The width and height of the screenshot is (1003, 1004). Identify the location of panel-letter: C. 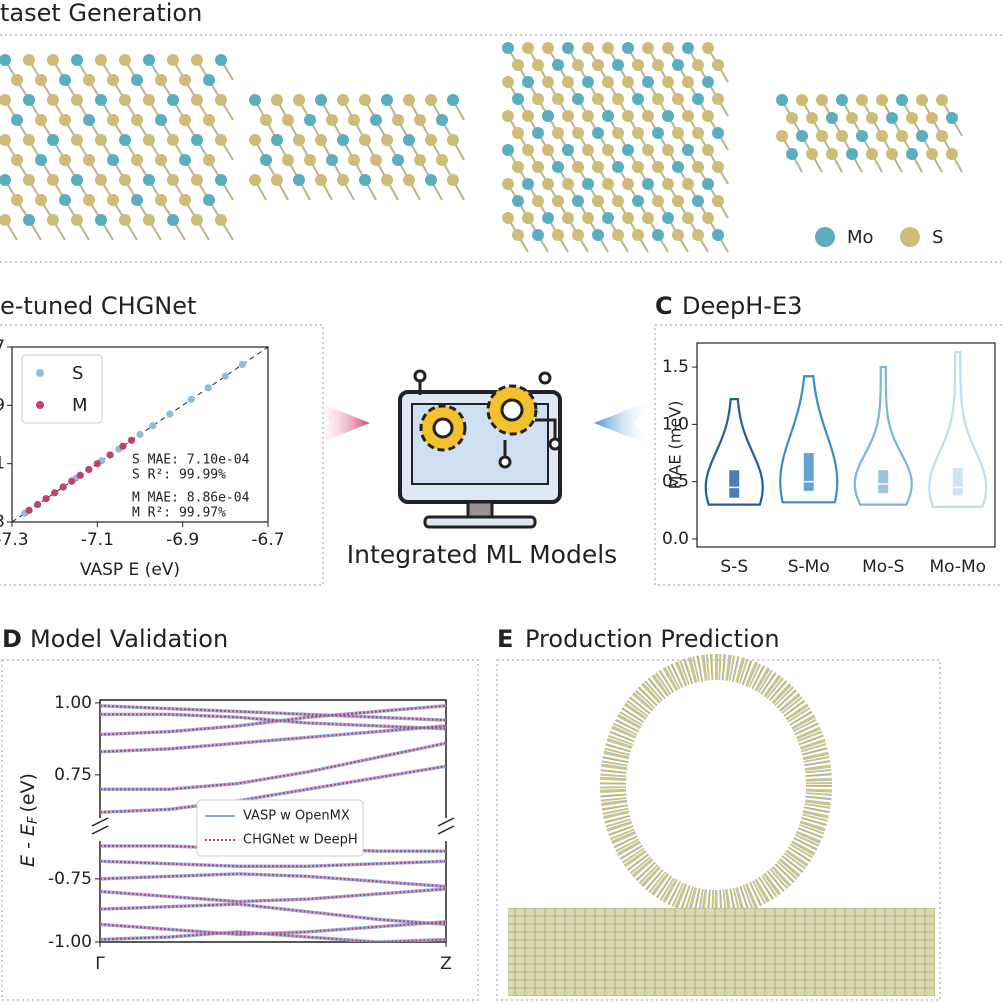
(664, 306).